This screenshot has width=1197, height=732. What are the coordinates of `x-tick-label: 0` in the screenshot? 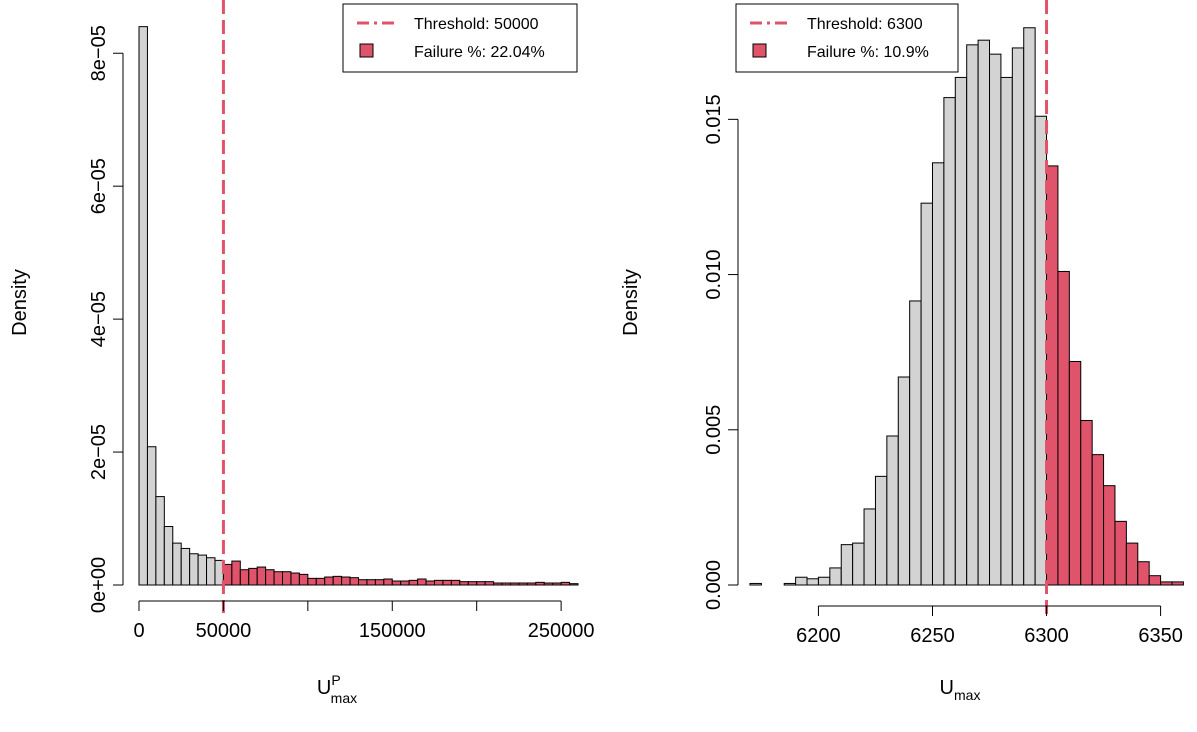 It's located at (138, 631).